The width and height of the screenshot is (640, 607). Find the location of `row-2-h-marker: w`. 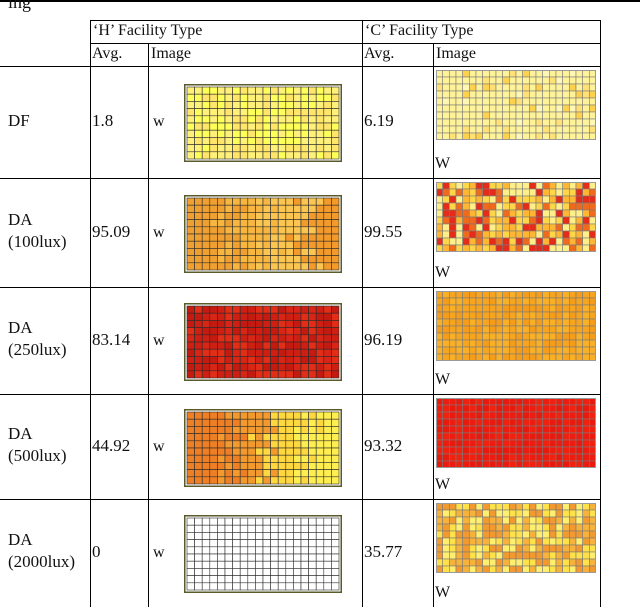

row-2-h-marker: w is located at coordinates (159, 232).